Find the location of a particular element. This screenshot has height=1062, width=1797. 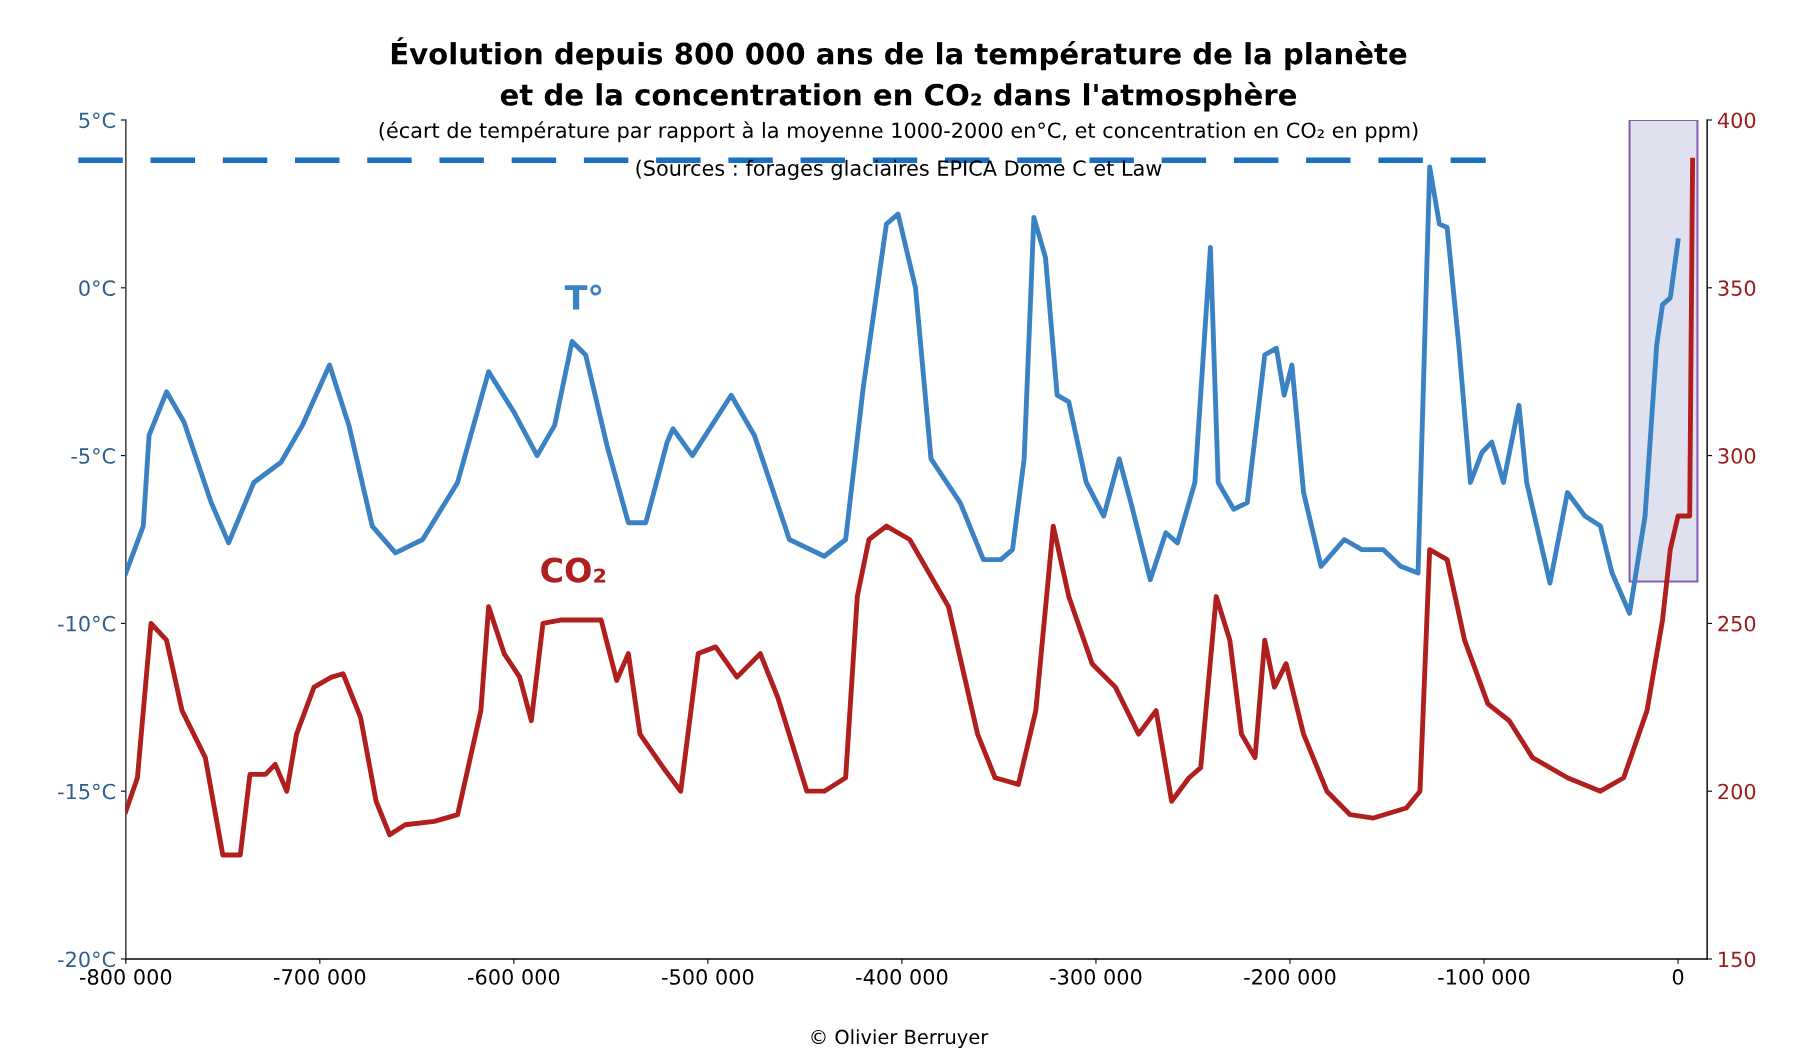

y-tick-label: -5°C is located at coordinates (93, 456).